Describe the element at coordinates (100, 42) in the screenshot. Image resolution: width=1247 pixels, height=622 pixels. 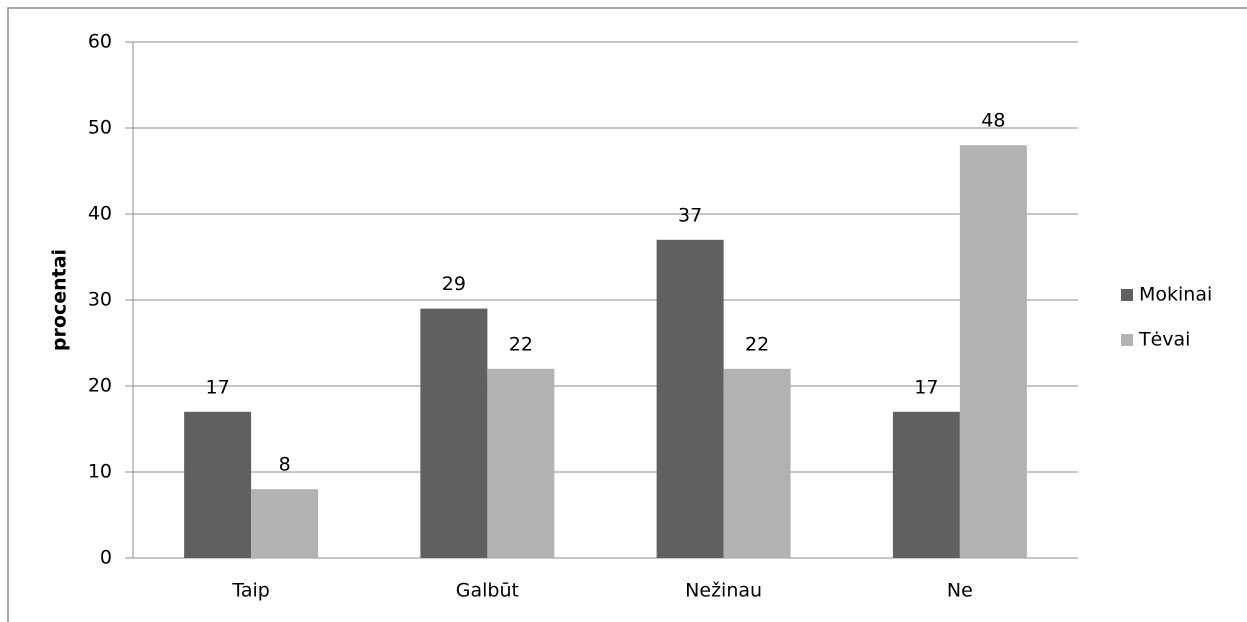
I see `y-tick-label: 60` at that location.